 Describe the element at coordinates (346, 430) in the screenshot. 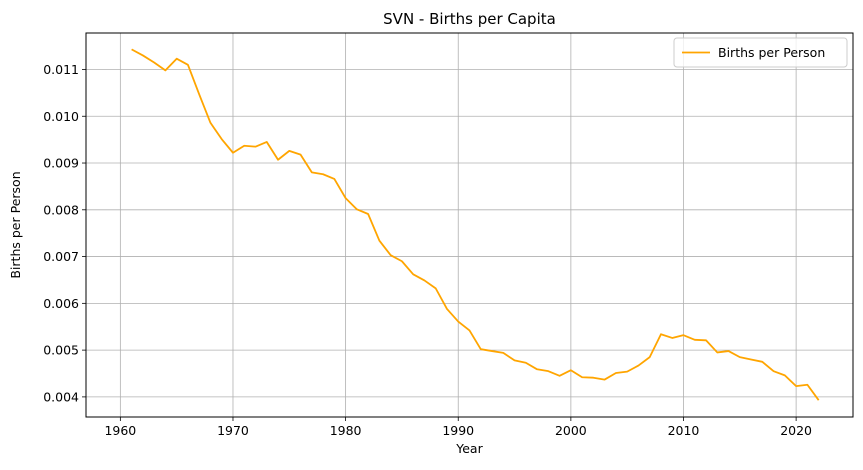

I see `x-tick-label: 1980` at that location.